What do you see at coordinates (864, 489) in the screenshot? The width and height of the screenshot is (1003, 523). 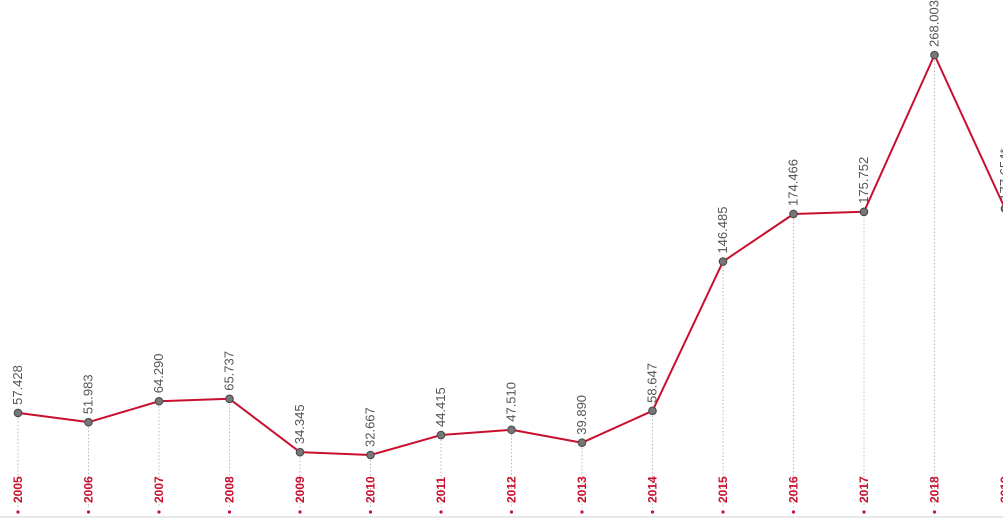 I see `x-tick-label-2017: 2017` at bounding box center [864, 489].